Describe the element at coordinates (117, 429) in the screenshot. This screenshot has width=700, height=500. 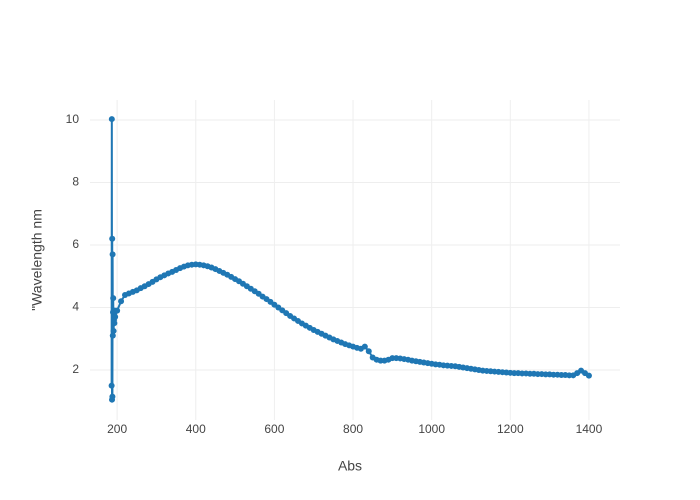
I see `x-tick-label: 200` at that location.